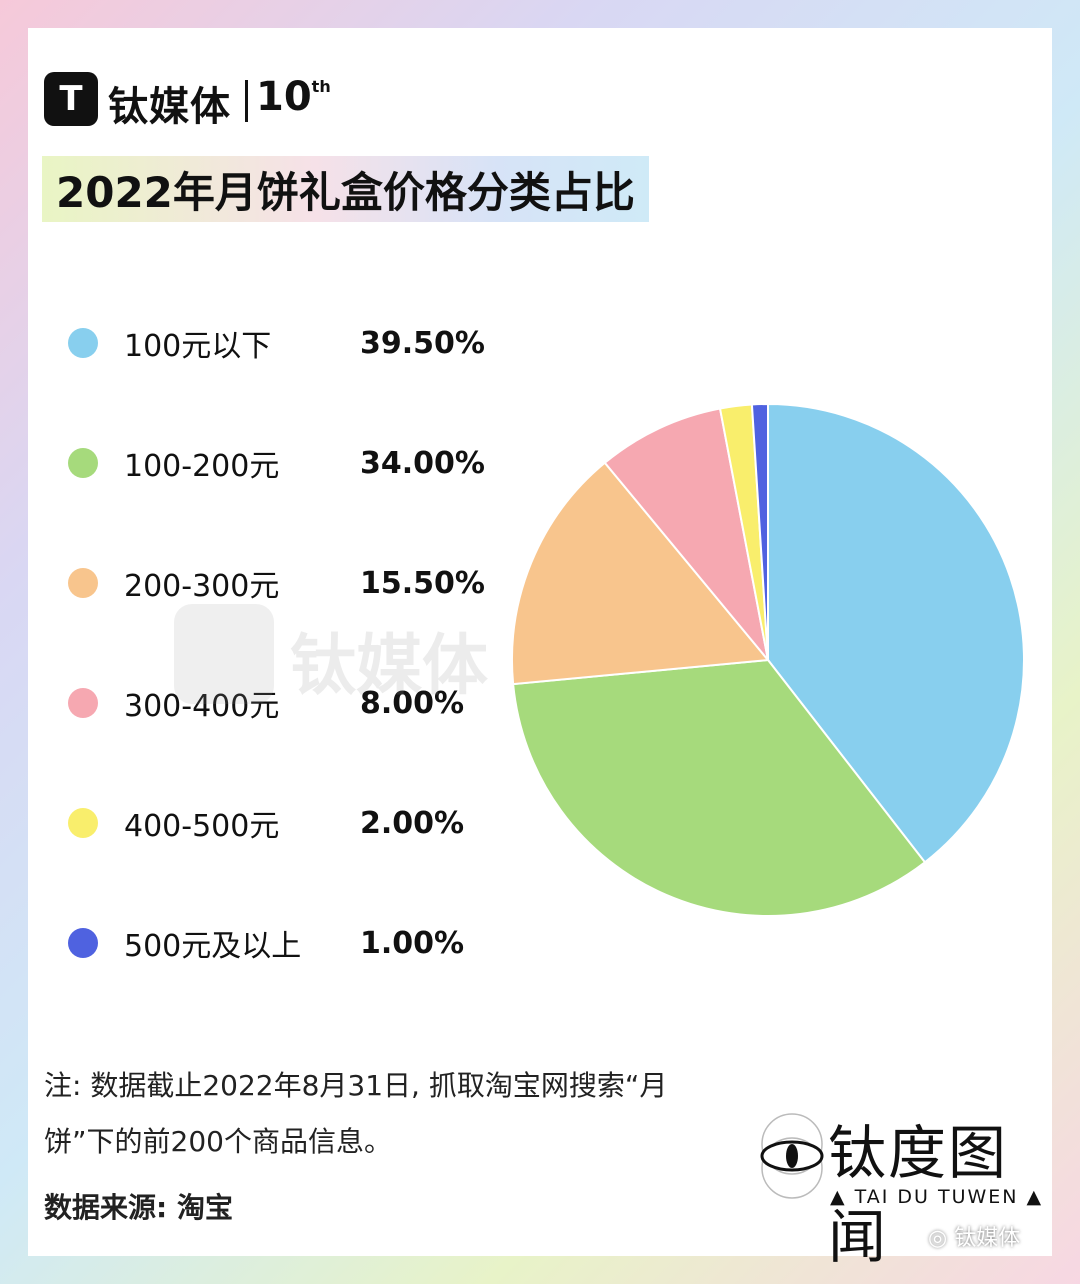 This screenshot has height=1284, width=1080. I want to click on watermark-logo-icon, so click(224, 654).